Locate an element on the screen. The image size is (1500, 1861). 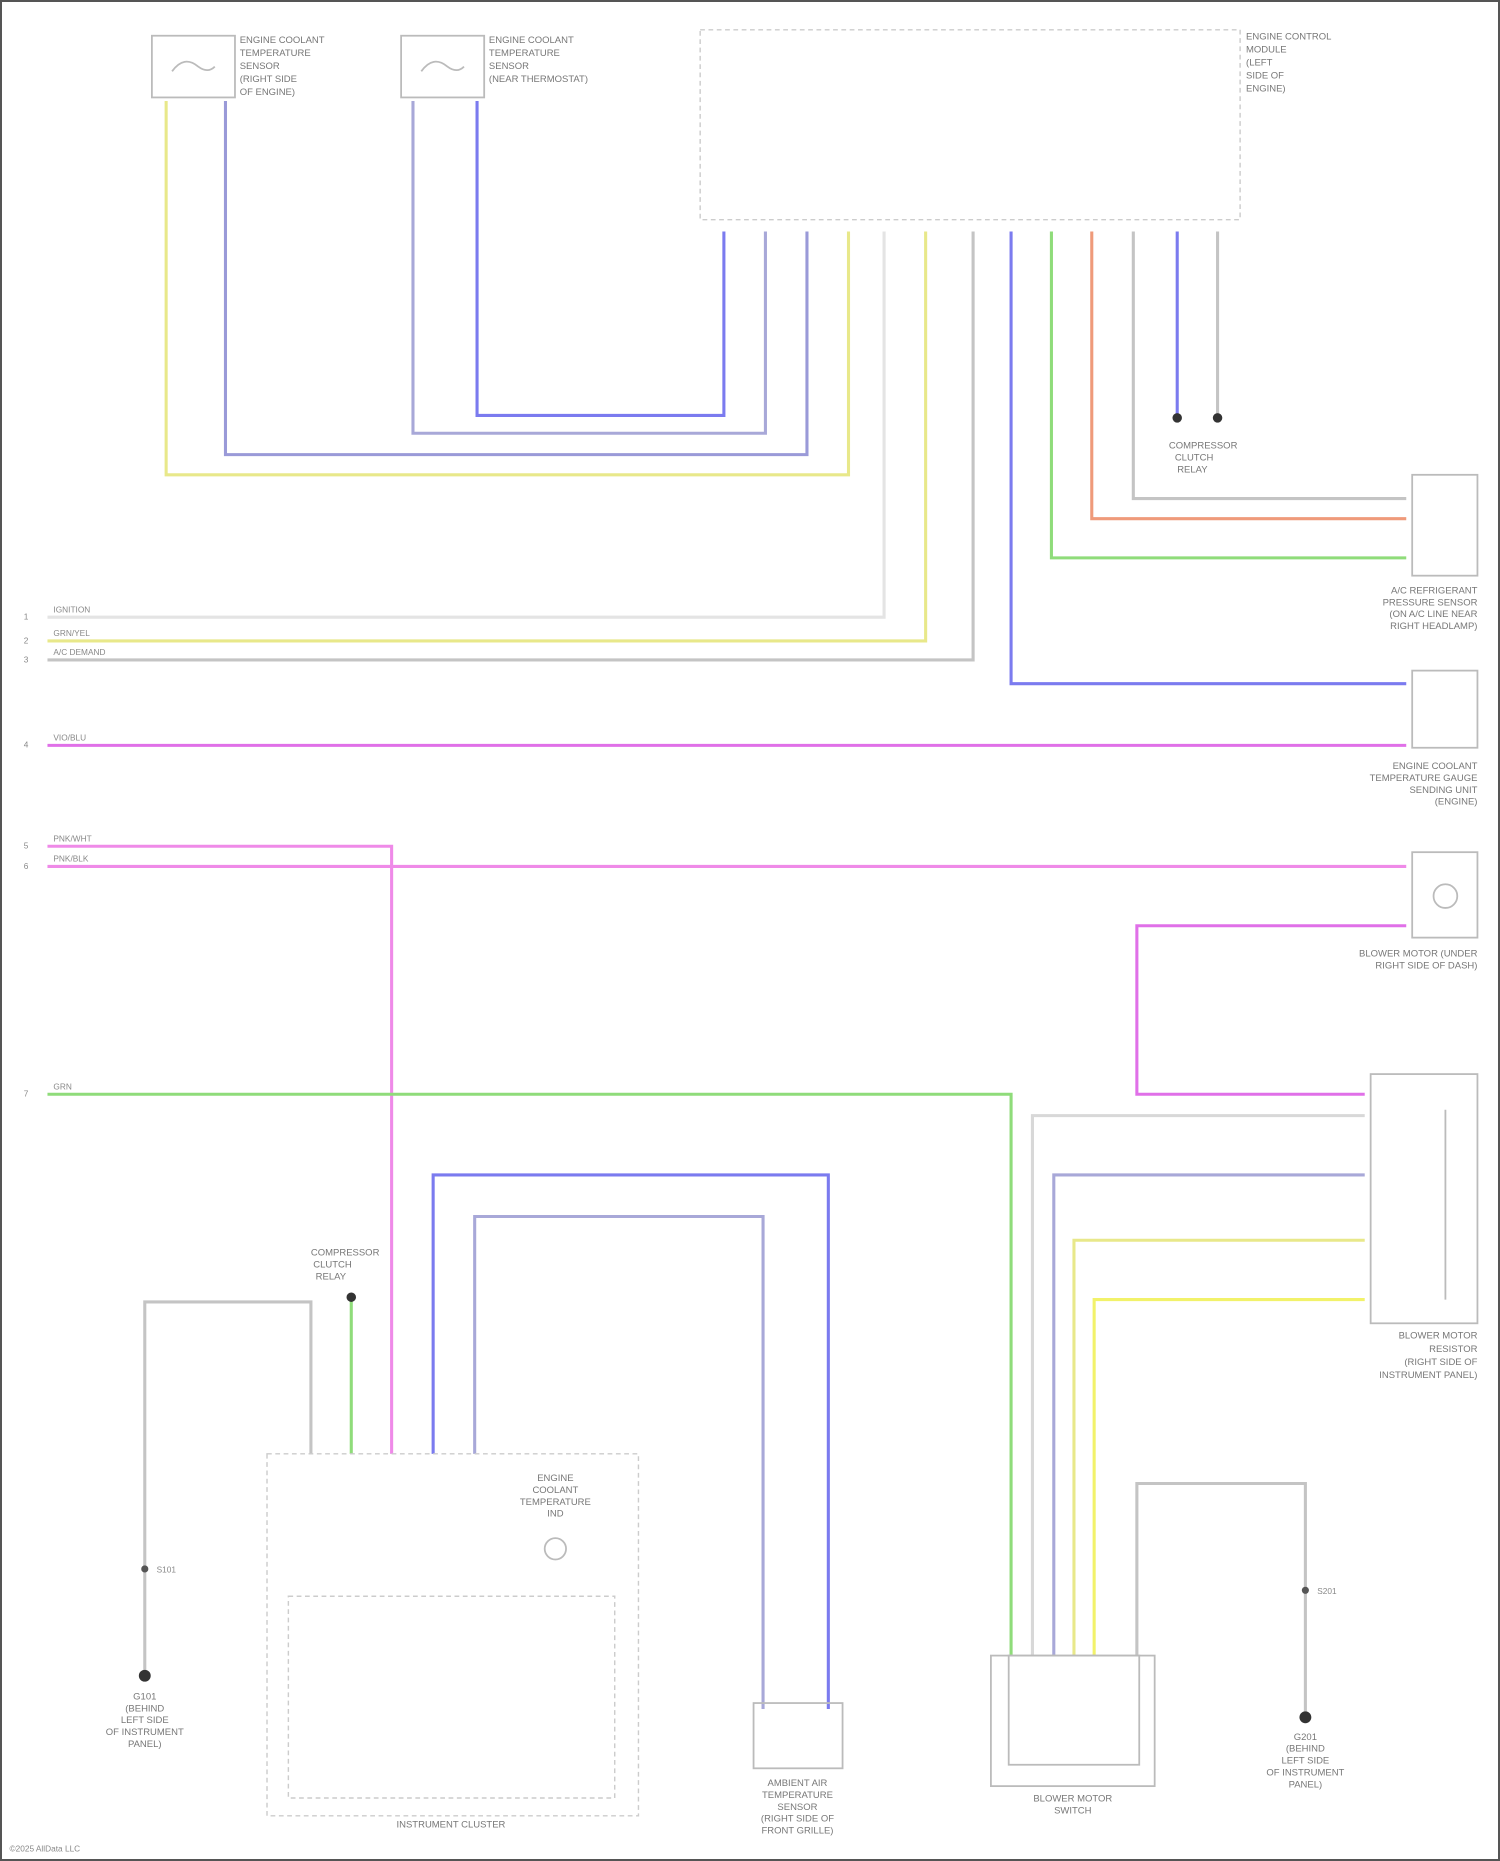
wire-green is located at coordinates (1228, 395).